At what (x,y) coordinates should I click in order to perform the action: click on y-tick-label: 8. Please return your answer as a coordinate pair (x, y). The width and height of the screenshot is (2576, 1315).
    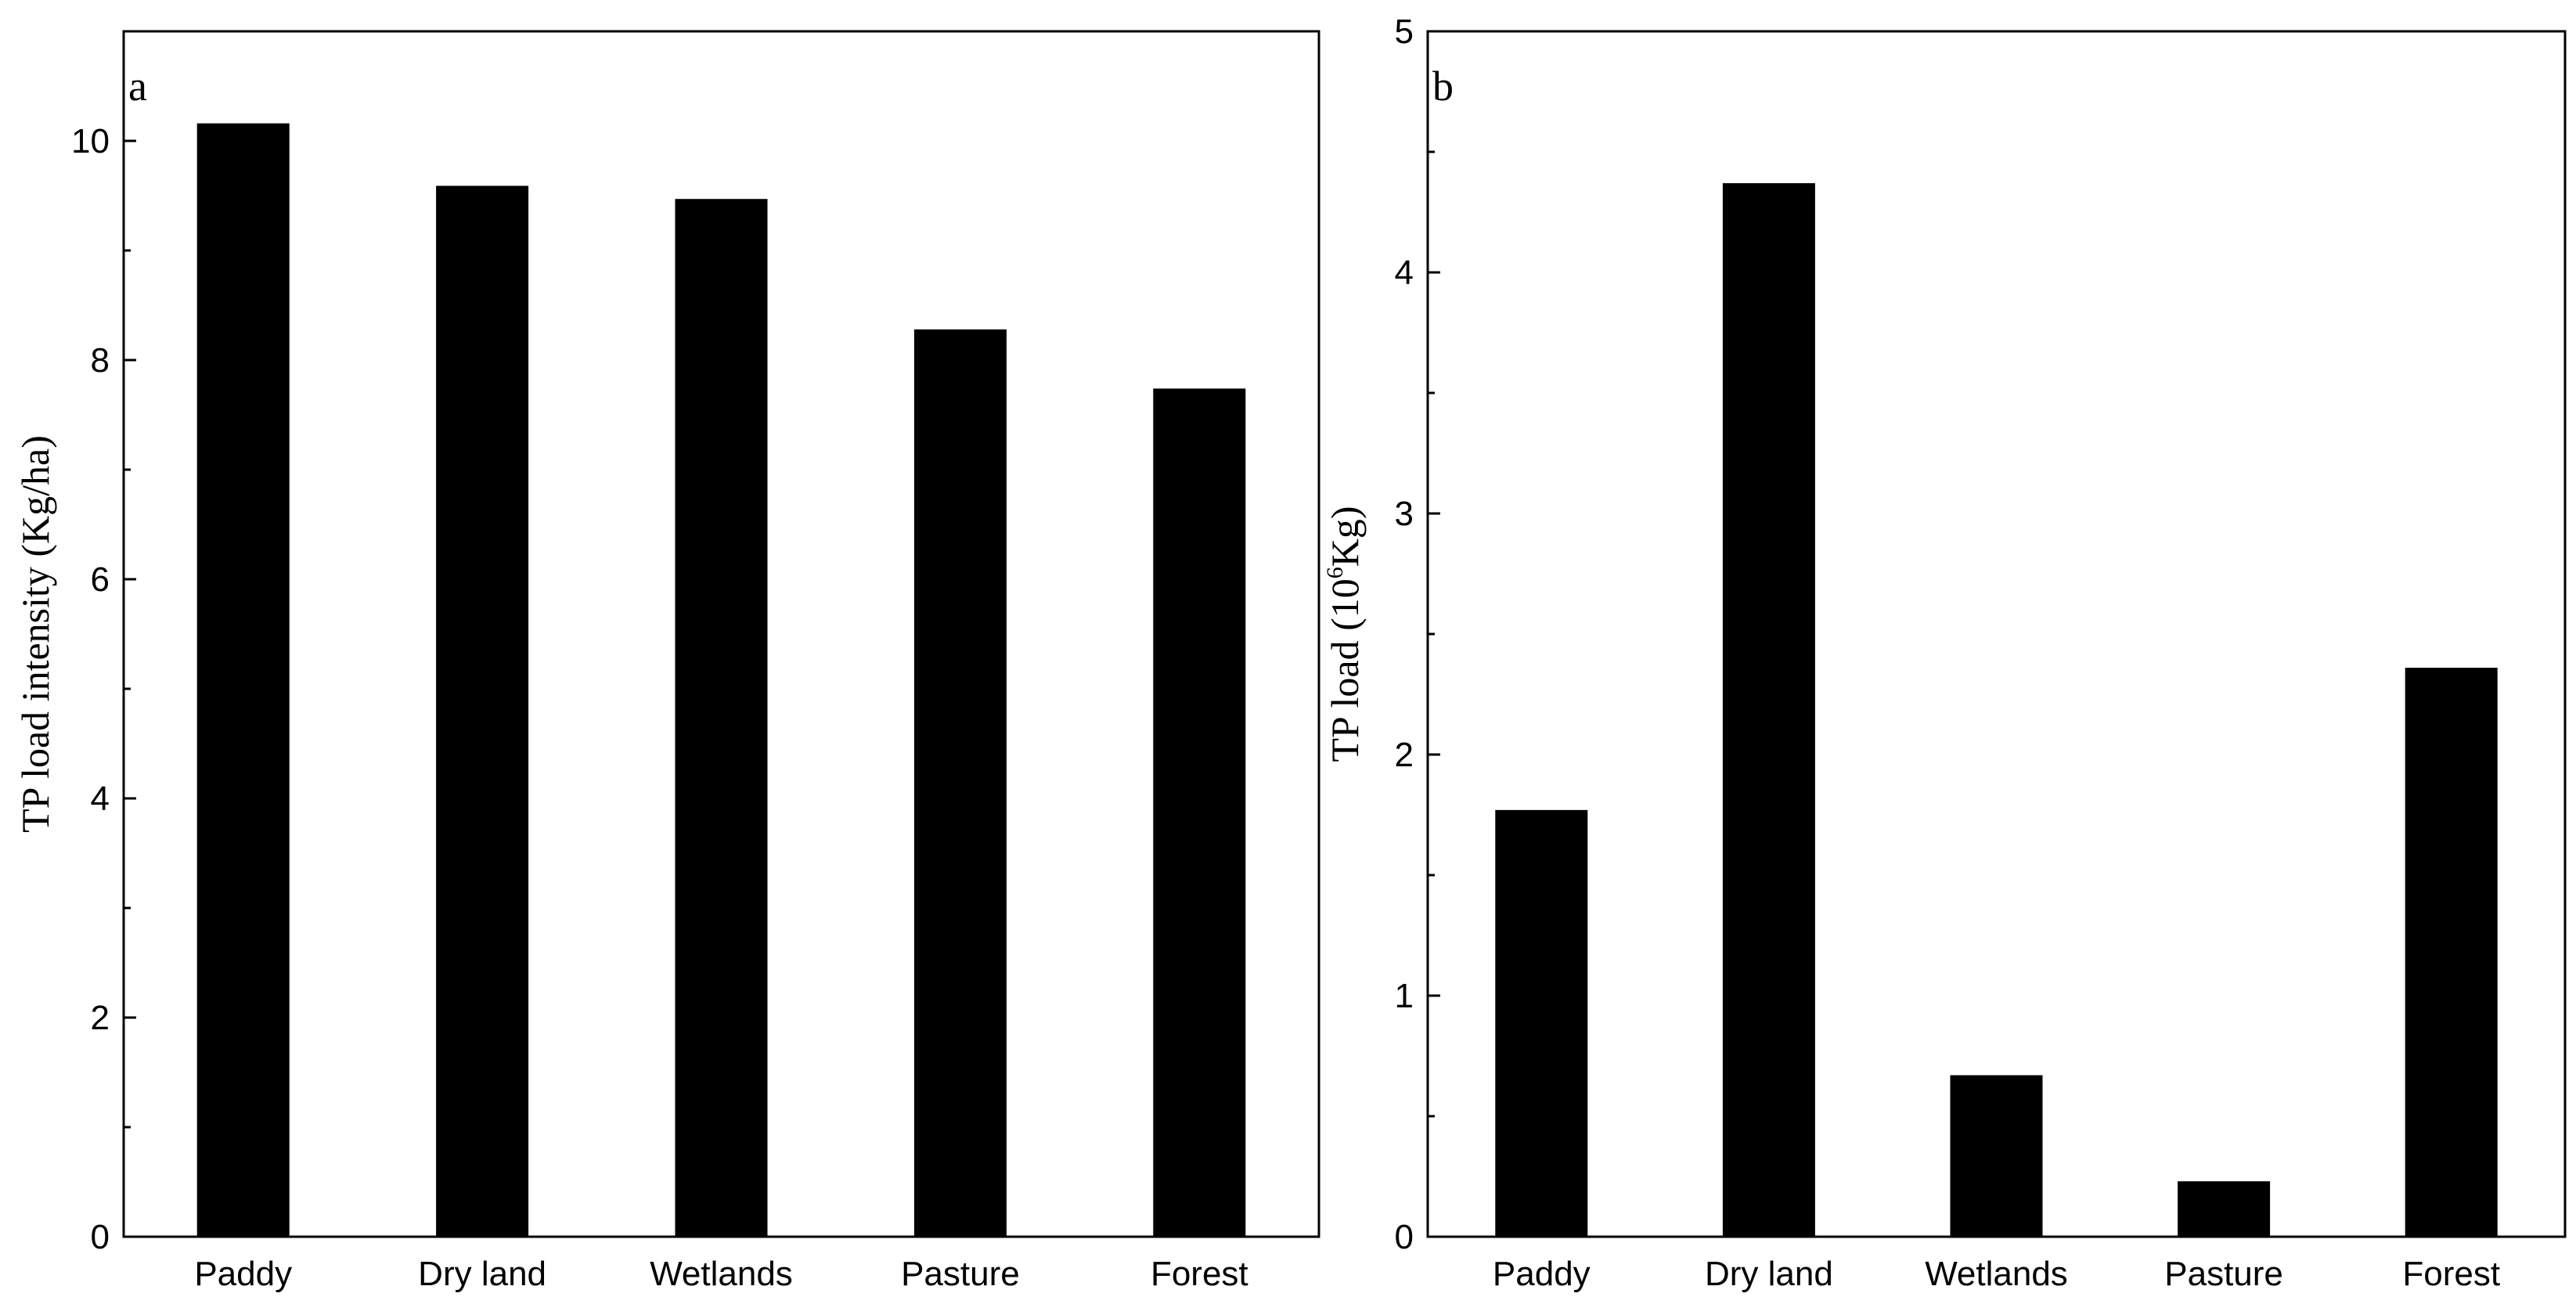
    Looking at the image, I should click on (100, 360).